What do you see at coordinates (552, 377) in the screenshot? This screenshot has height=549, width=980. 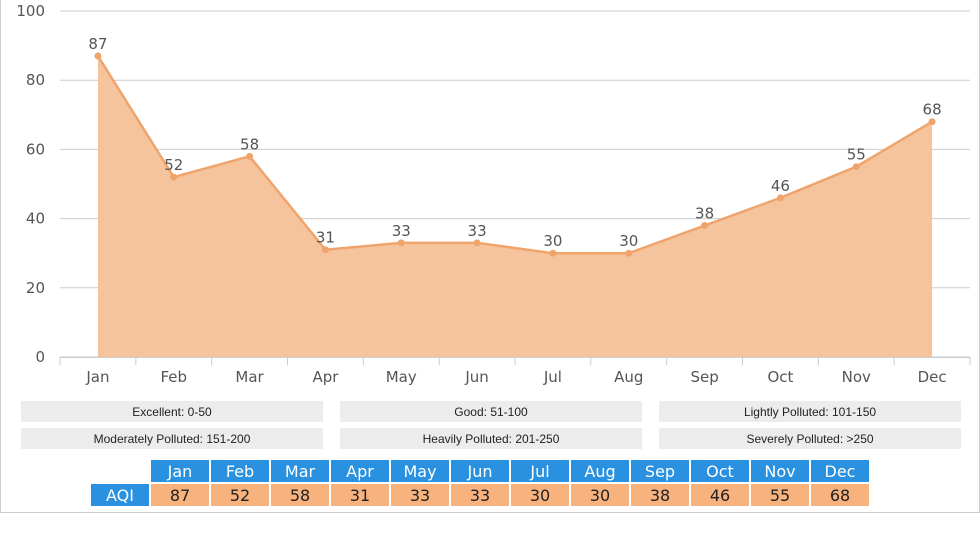 I see `x-tick-label: Jul` at bounding box center [552, 377].